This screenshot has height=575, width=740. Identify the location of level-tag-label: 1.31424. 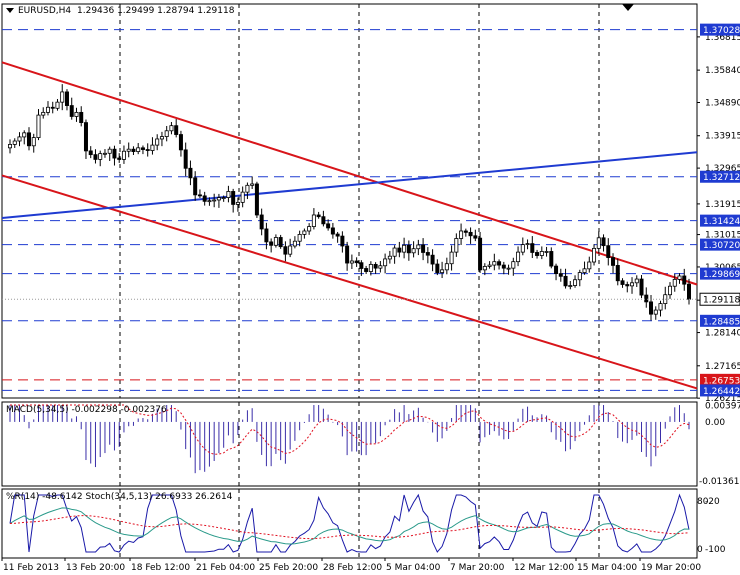
(721, 222).